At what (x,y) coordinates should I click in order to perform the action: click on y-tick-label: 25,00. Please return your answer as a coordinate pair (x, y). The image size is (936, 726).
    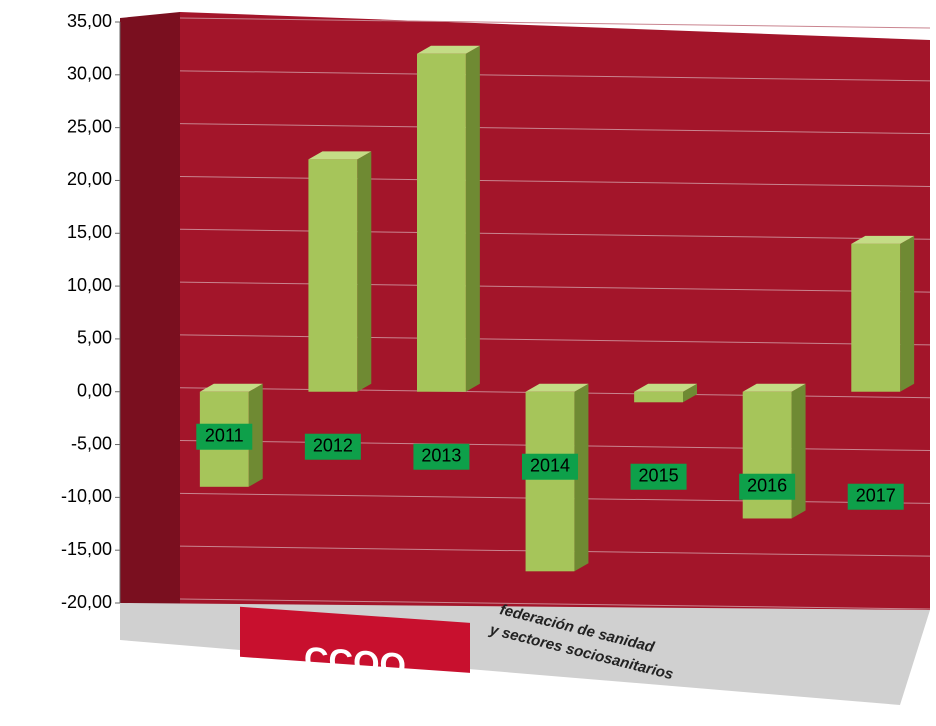
    Looking at the image, I should click on (89, 126).